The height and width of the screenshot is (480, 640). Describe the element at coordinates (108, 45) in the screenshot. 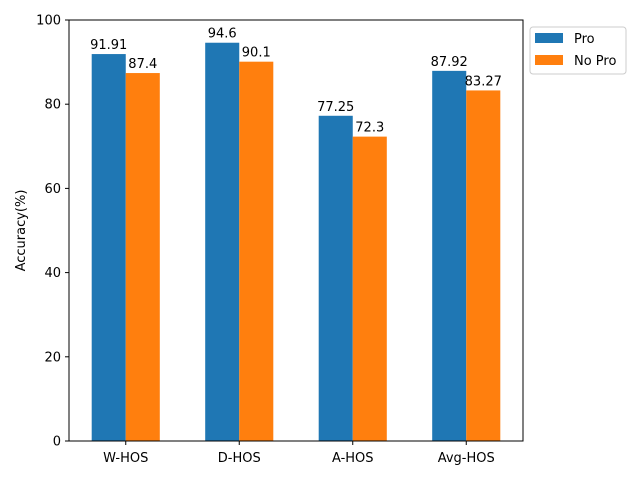

I see `data-label: 91.91` at that location.